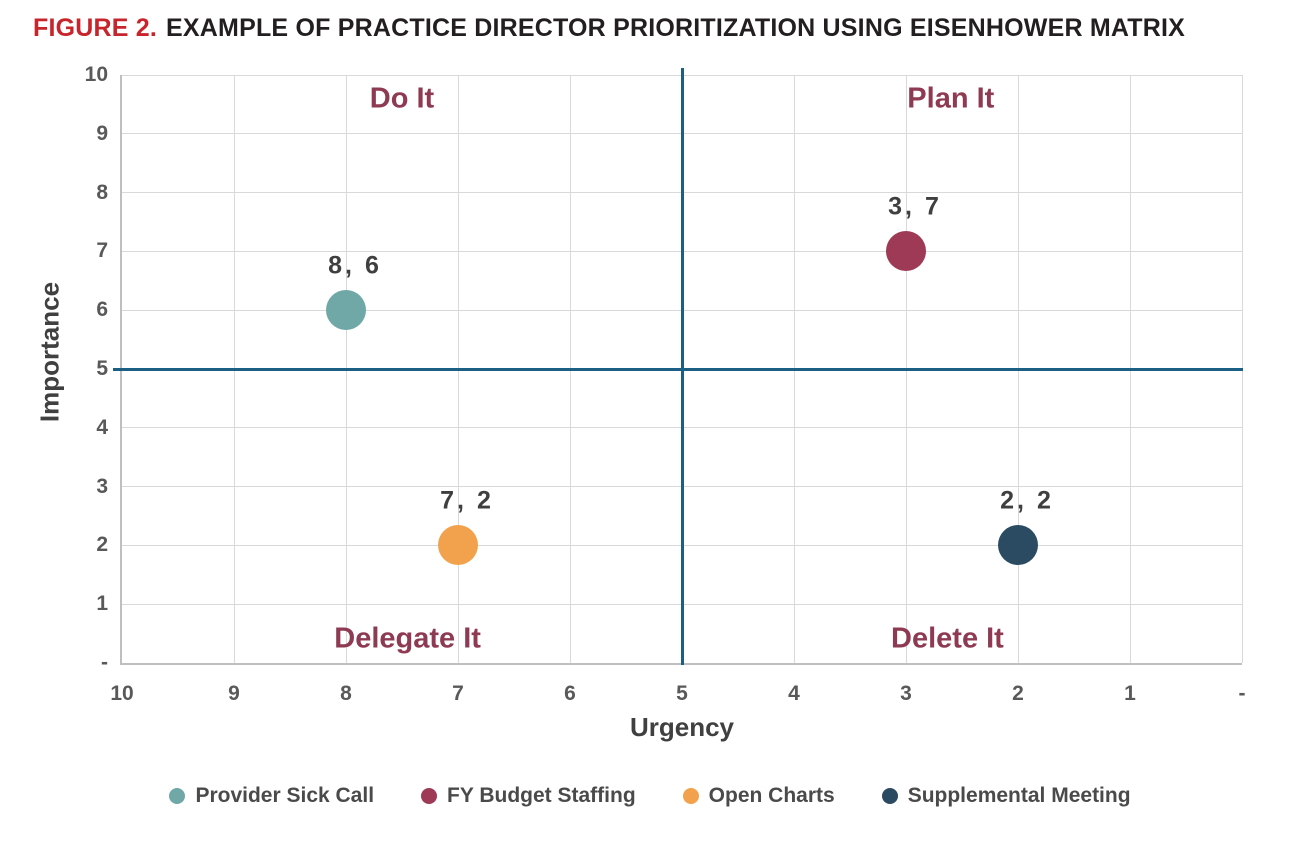 The image size is (1300, 852). I want to click on x-tick-label: -, so click(1242, 693).